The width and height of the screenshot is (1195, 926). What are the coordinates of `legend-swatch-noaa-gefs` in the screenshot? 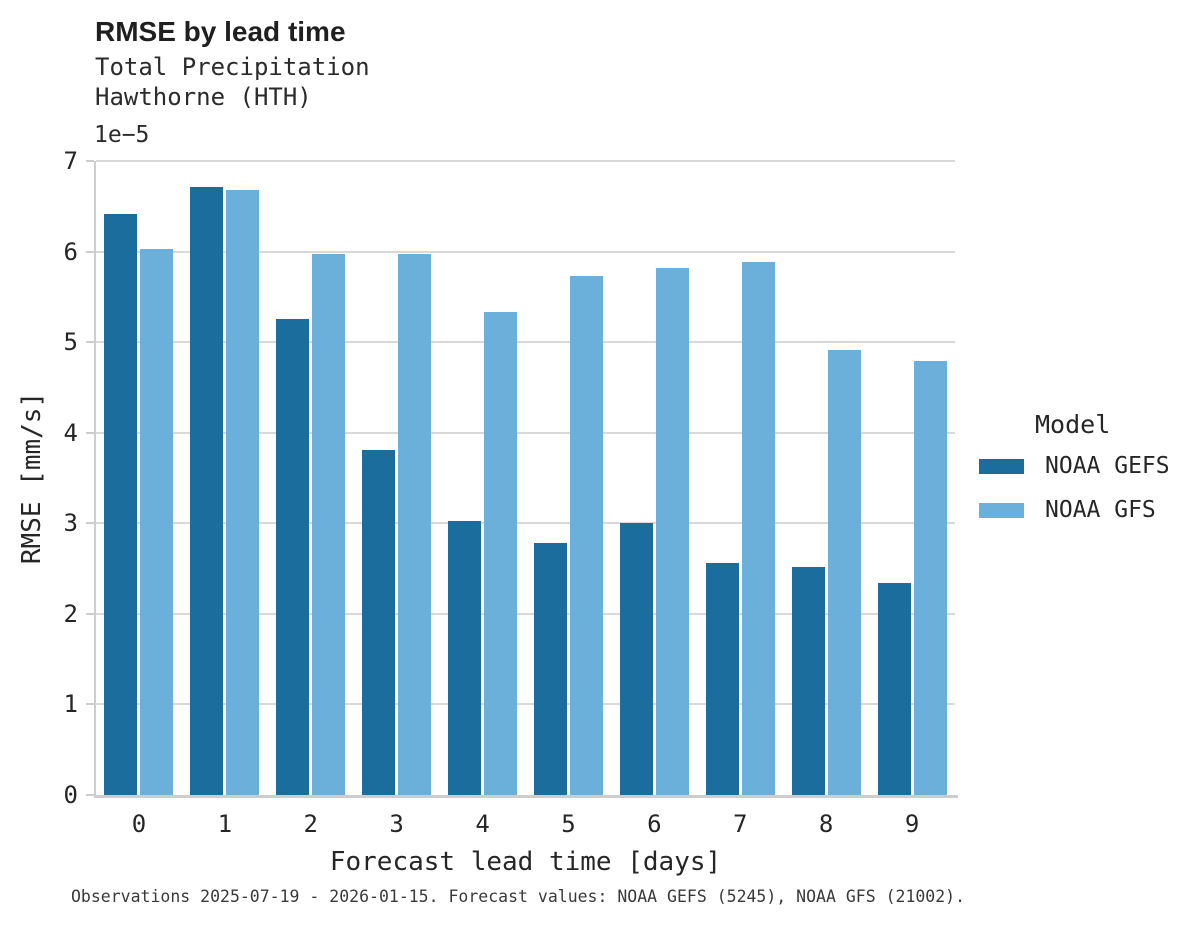 It's located at (1001, 466).